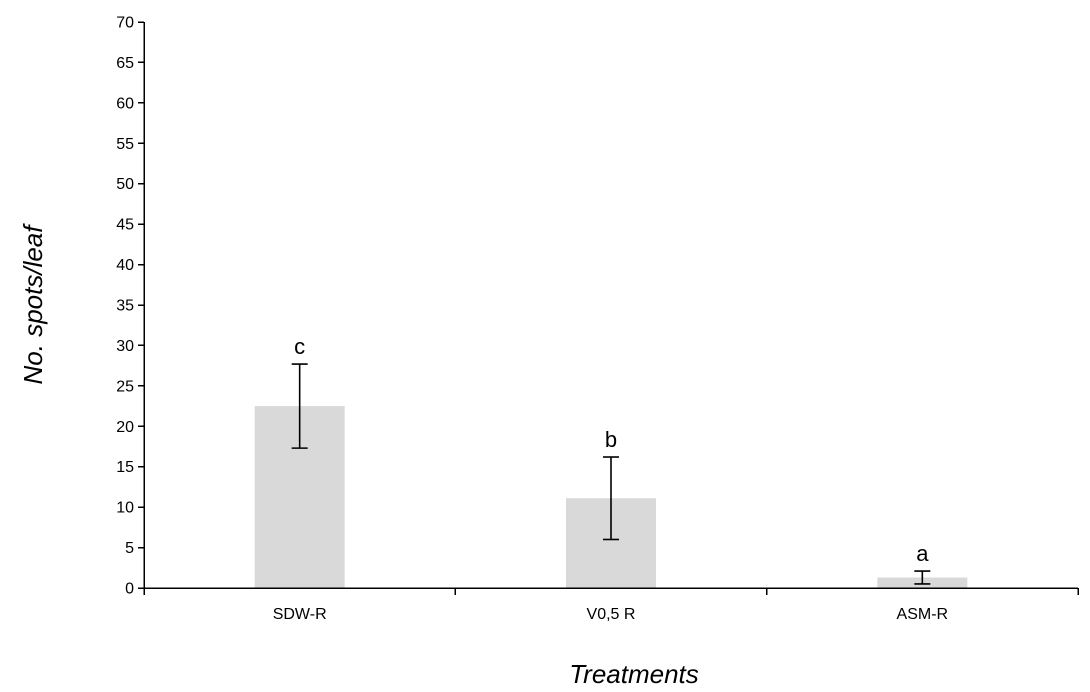 The height and width of the screenshot is (692, 1090). What do you see at coordinates (125, 427) in the screenshot?
I see `y-tick-label: 20` at bounding box center [125, 427].